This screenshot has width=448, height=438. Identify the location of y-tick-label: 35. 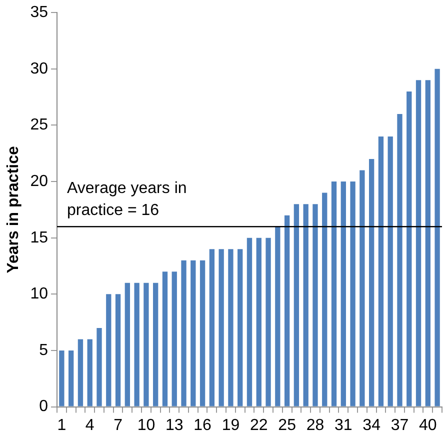
(39, 13).